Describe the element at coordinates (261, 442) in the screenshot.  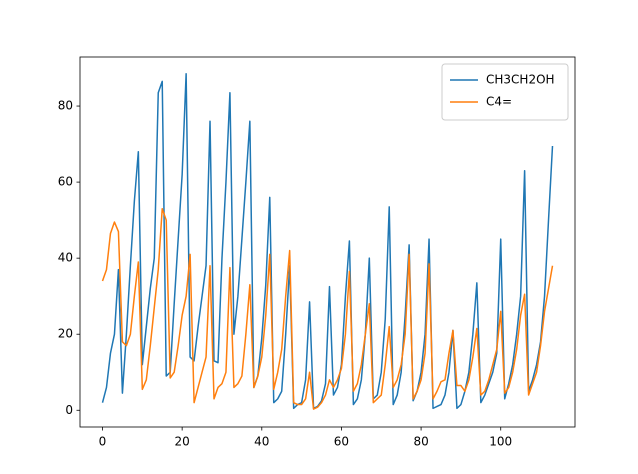
I see `x-tick-label: 40` at that location.